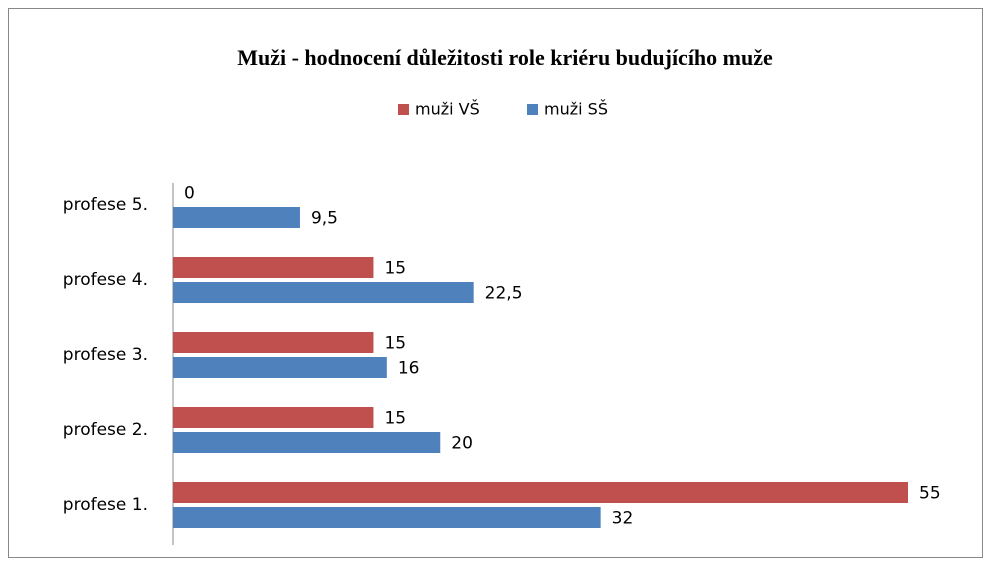 The height and width of the screenshot is (565, 991). Describe the element at coordinates (105, 205) in the screenshot. I see `y-tick-label: profese 5.` at that location.